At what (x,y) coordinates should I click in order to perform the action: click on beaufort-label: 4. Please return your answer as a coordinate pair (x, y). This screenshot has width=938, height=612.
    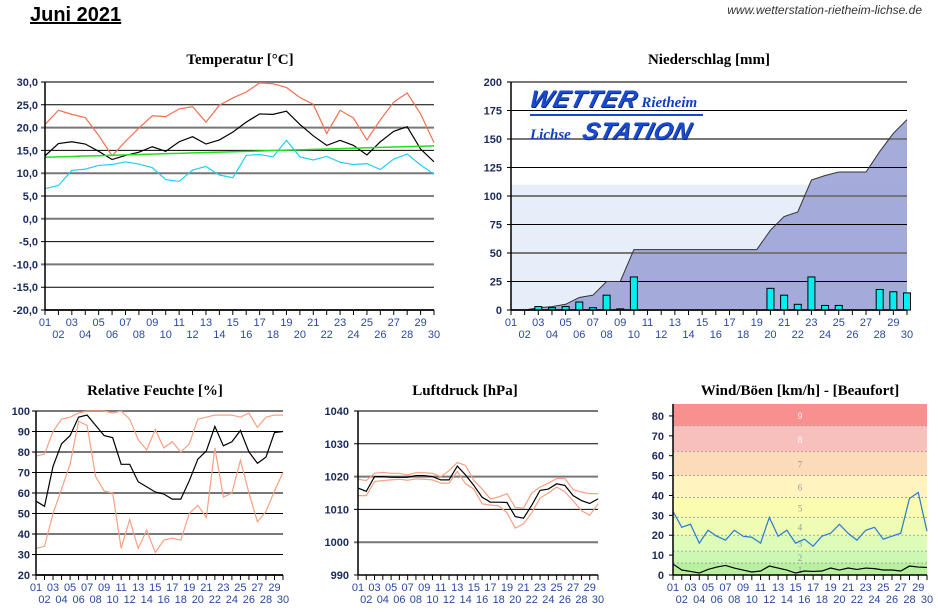
    Looking at the image, I should click on (800, 527).